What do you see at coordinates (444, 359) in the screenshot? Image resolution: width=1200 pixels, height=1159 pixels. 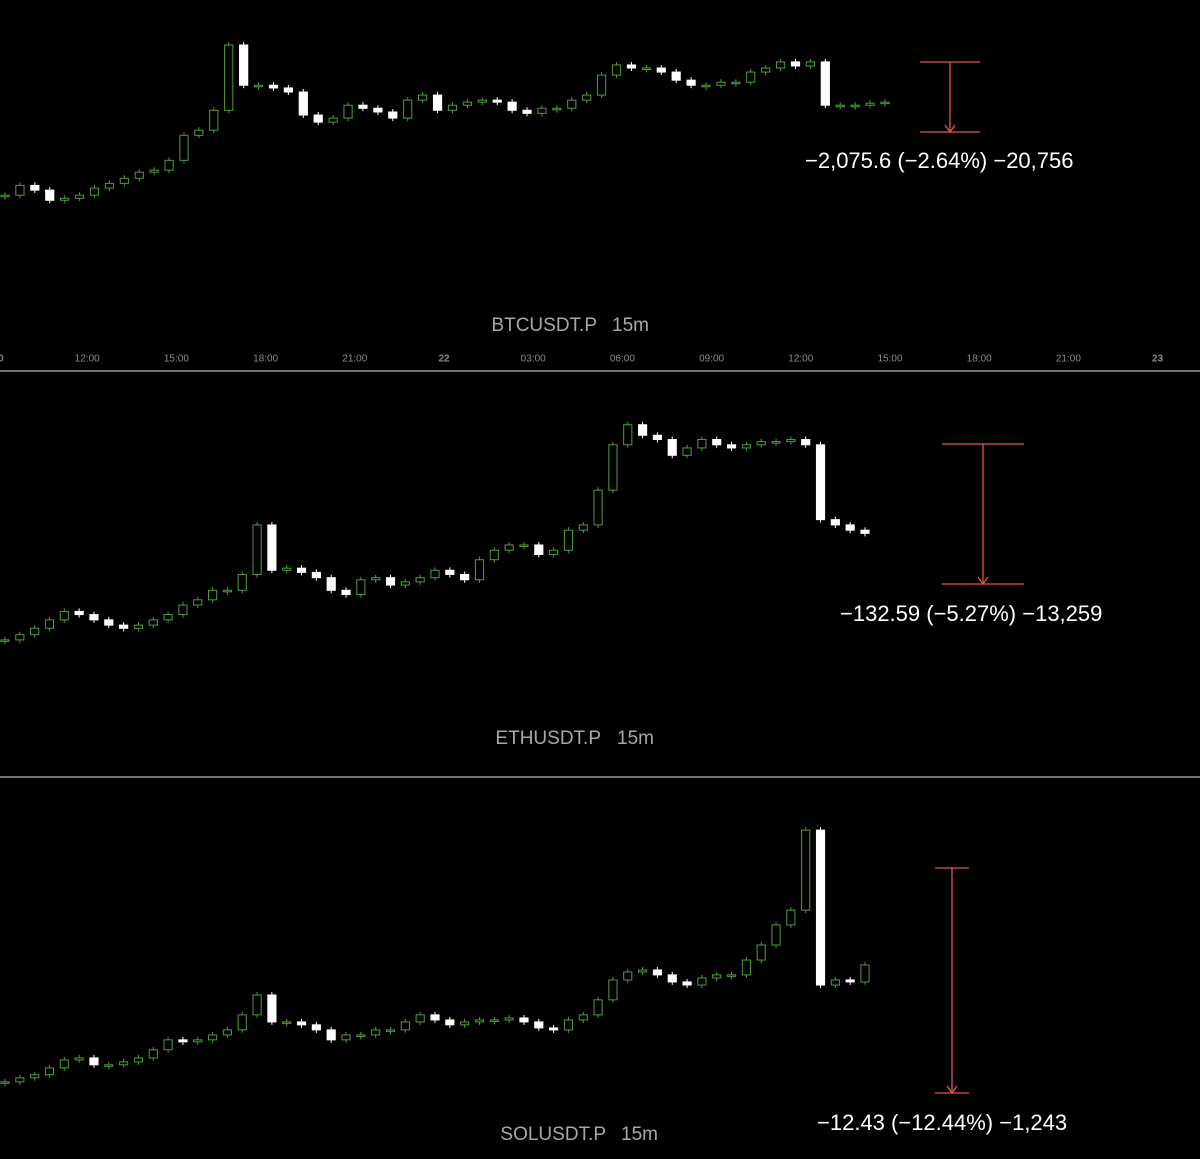 I see `x-tick-label: 22` at bounding box center [444, 359].